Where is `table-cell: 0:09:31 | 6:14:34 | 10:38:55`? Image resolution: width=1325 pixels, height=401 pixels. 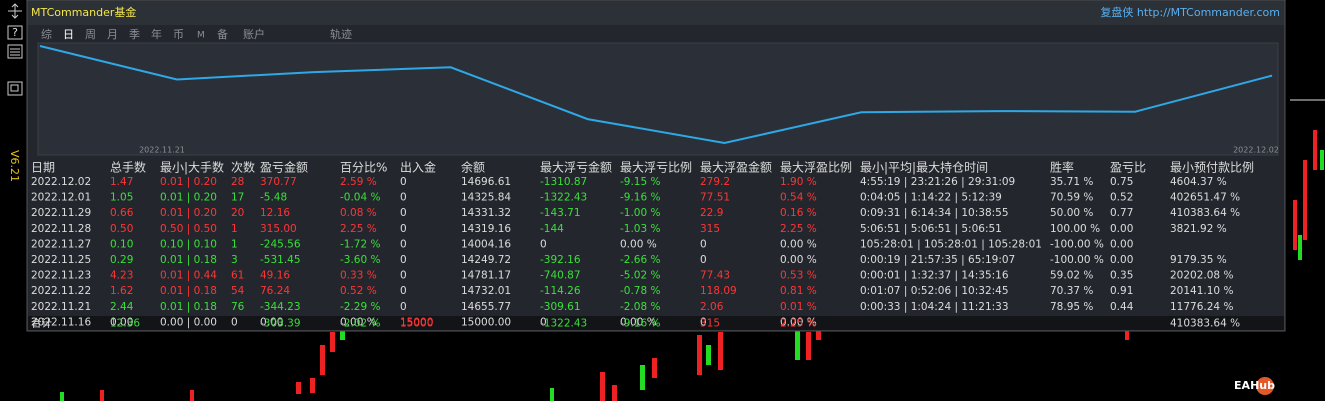 table-cell: 0:09:31 | 6:14:34 | 10:38:55 is located at coordinates (934, 213).